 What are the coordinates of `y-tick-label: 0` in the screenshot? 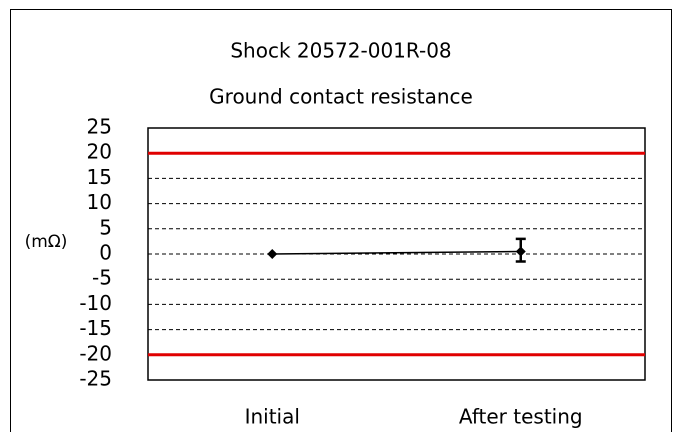 It's located at (105, 253).